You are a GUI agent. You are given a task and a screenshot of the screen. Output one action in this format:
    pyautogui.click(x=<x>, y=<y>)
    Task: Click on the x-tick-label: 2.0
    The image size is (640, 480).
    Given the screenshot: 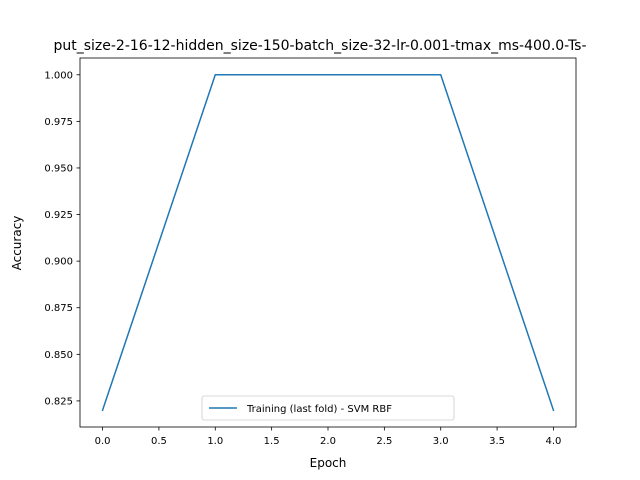 What is the action you would take?
    pyautogui.click(x=328, y=441)
    